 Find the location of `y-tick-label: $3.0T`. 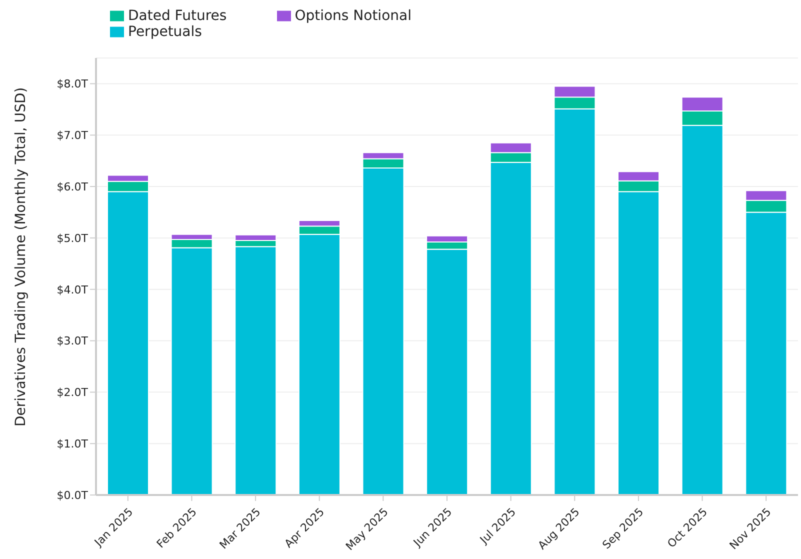

y-tick-label: $3.0T is located at coordinates (72, 341).